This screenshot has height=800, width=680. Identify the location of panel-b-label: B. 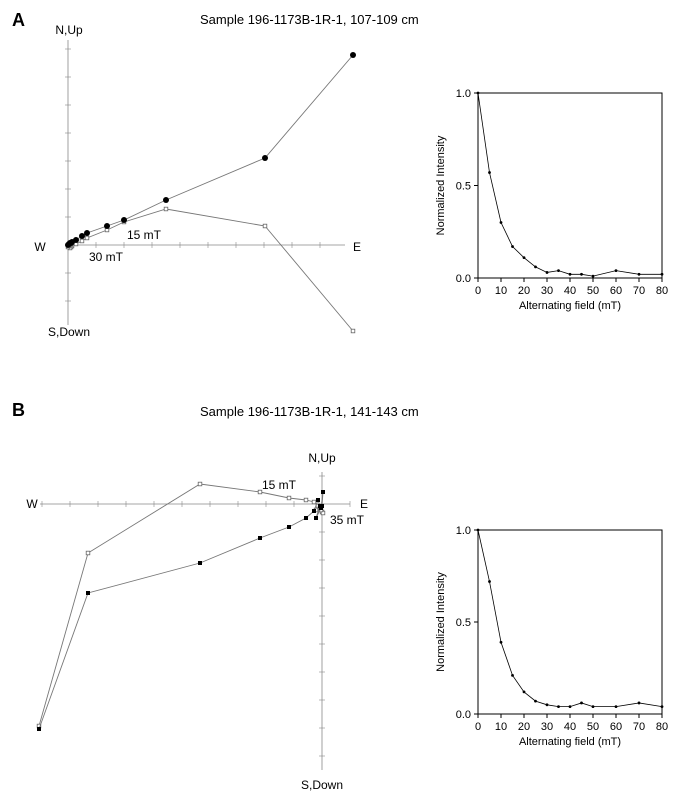
(18, 410).